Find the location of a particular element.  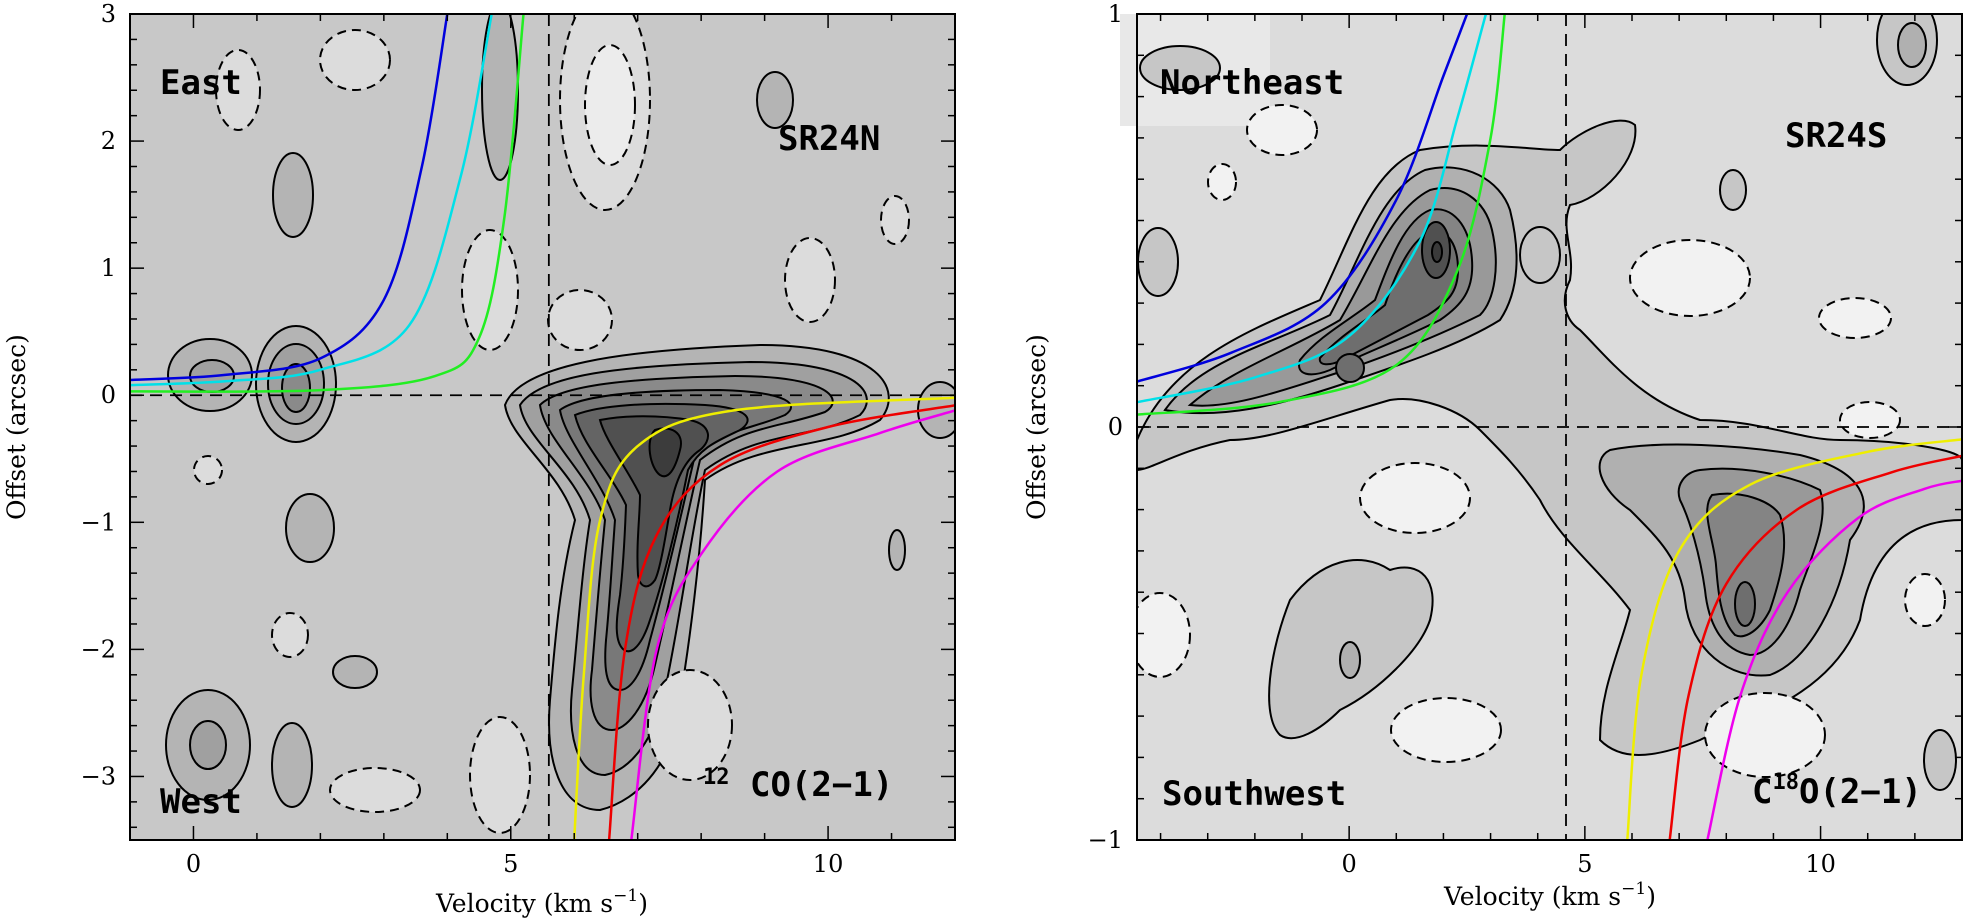

right-label-southwest: Southwest is located at coordinates (1254, 794).